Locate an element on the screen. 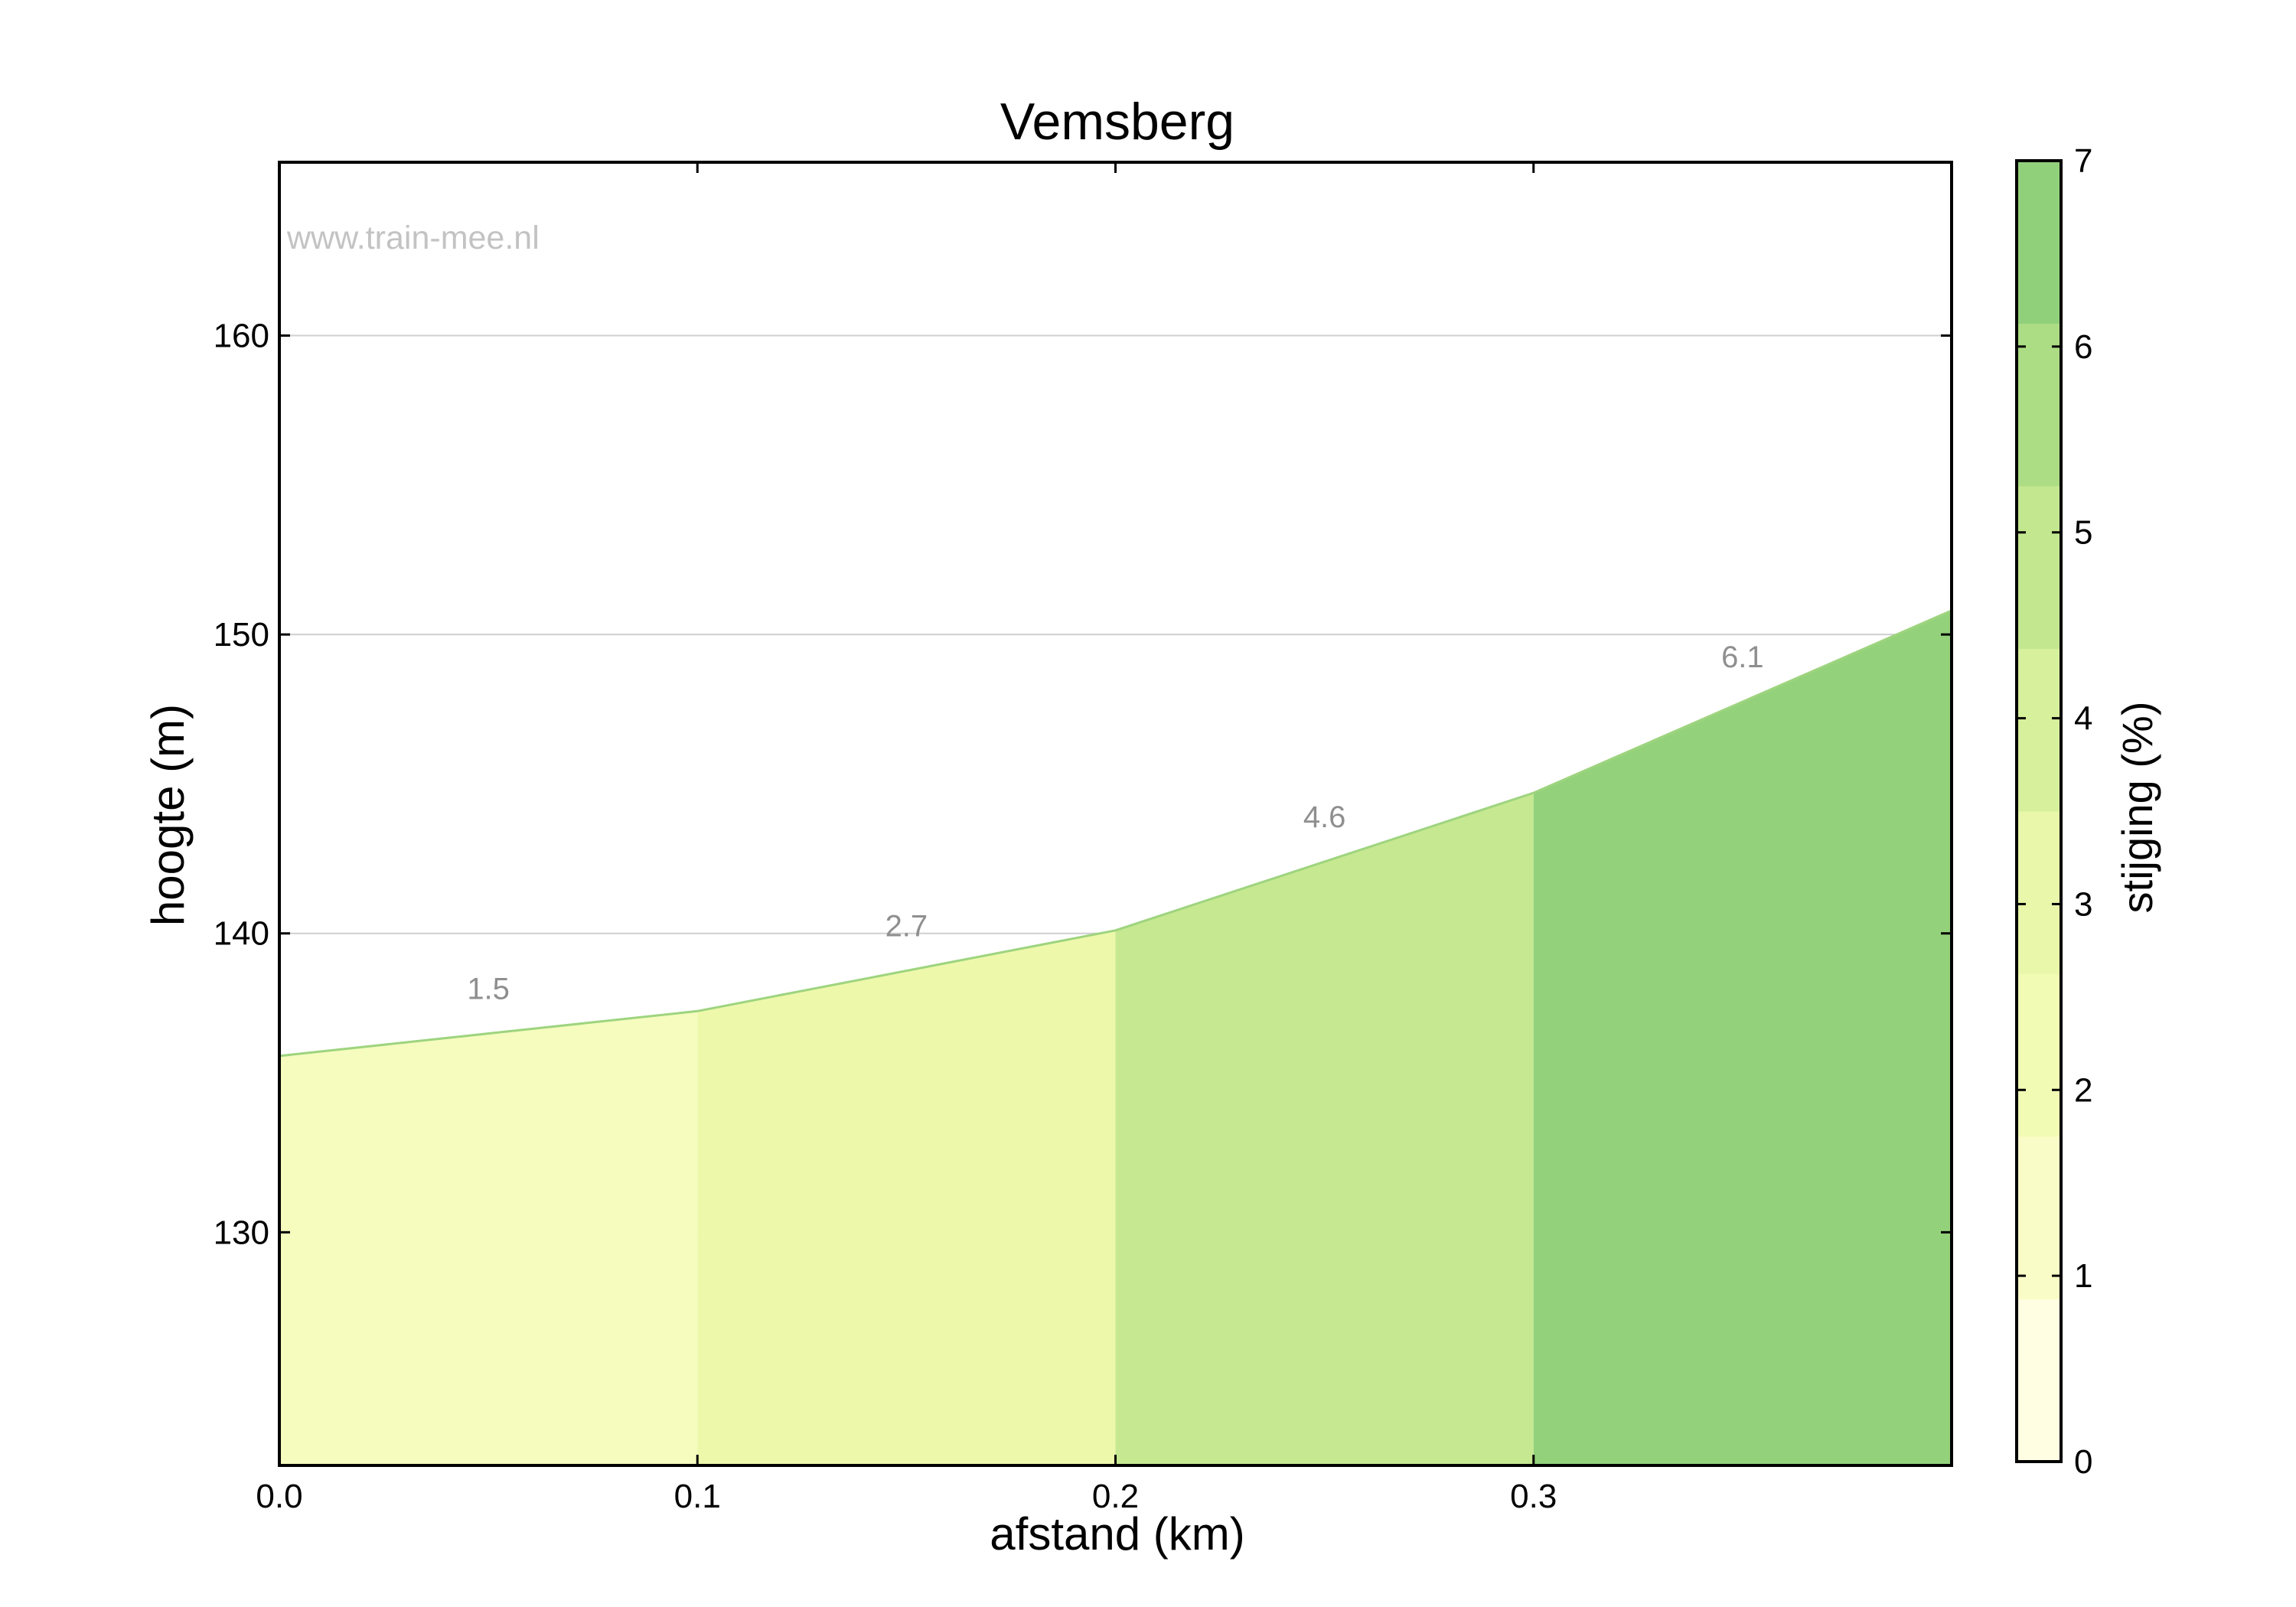  y-axis-label: hoogte (m) is located at coordinates (168, 815).